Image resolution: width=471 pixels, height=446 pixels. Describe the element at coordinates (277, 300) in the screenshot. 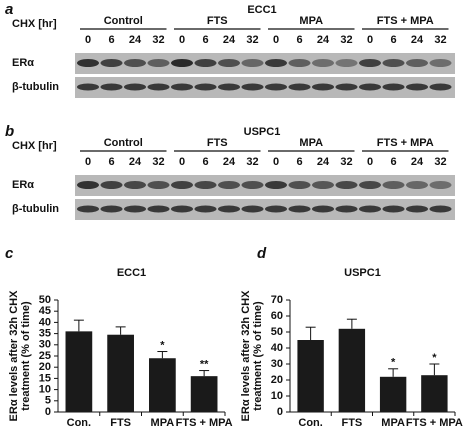

I see `y-tick-label: 70` at that location.